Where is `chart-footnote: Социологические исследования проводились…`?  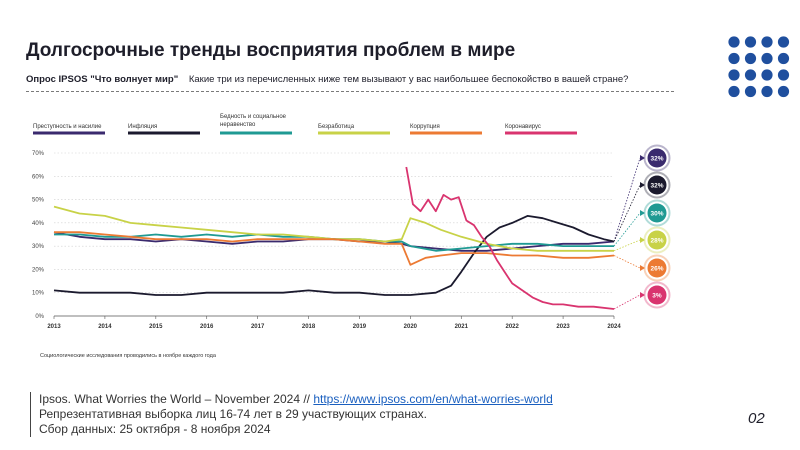
chart-footnote: Социологические исследования проводились… is located at coordinates (128, 356).